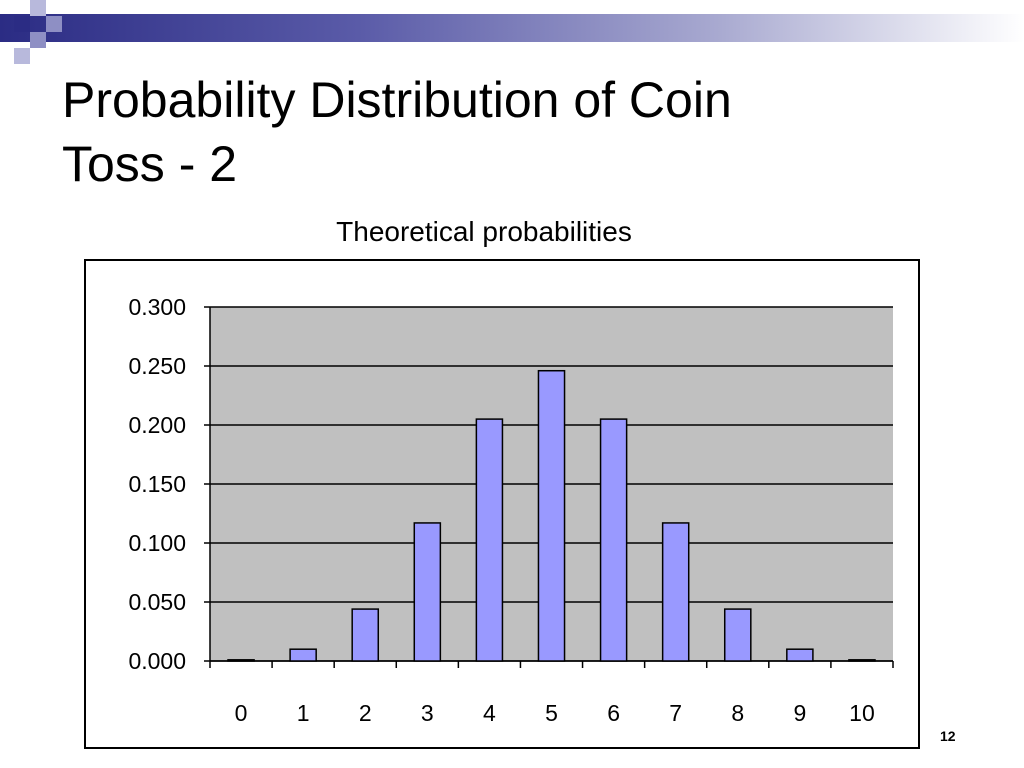 The width and height of the screenshot is (1024, 768). I want to click on x-tick-label: 2, so click(365, 713).